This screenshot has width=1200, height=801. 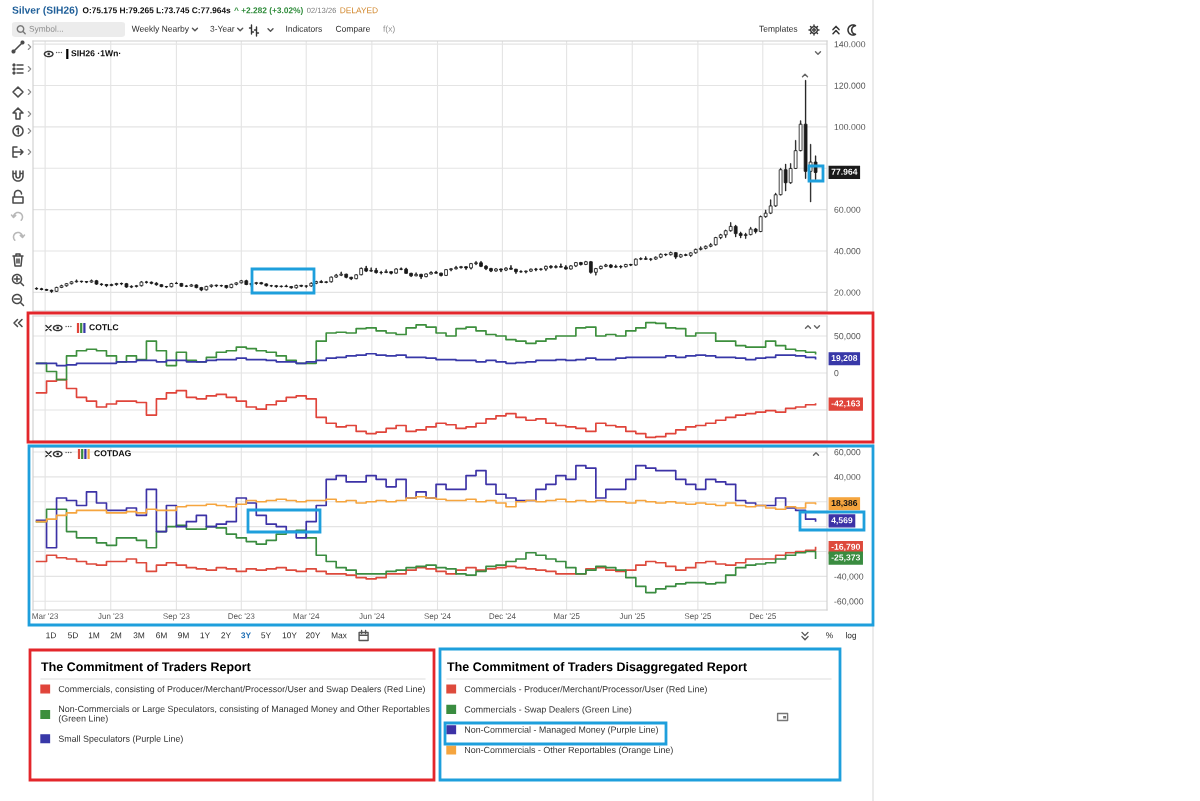 I want to click on y-tick-label: 140.000, so click(x=850, y=44).